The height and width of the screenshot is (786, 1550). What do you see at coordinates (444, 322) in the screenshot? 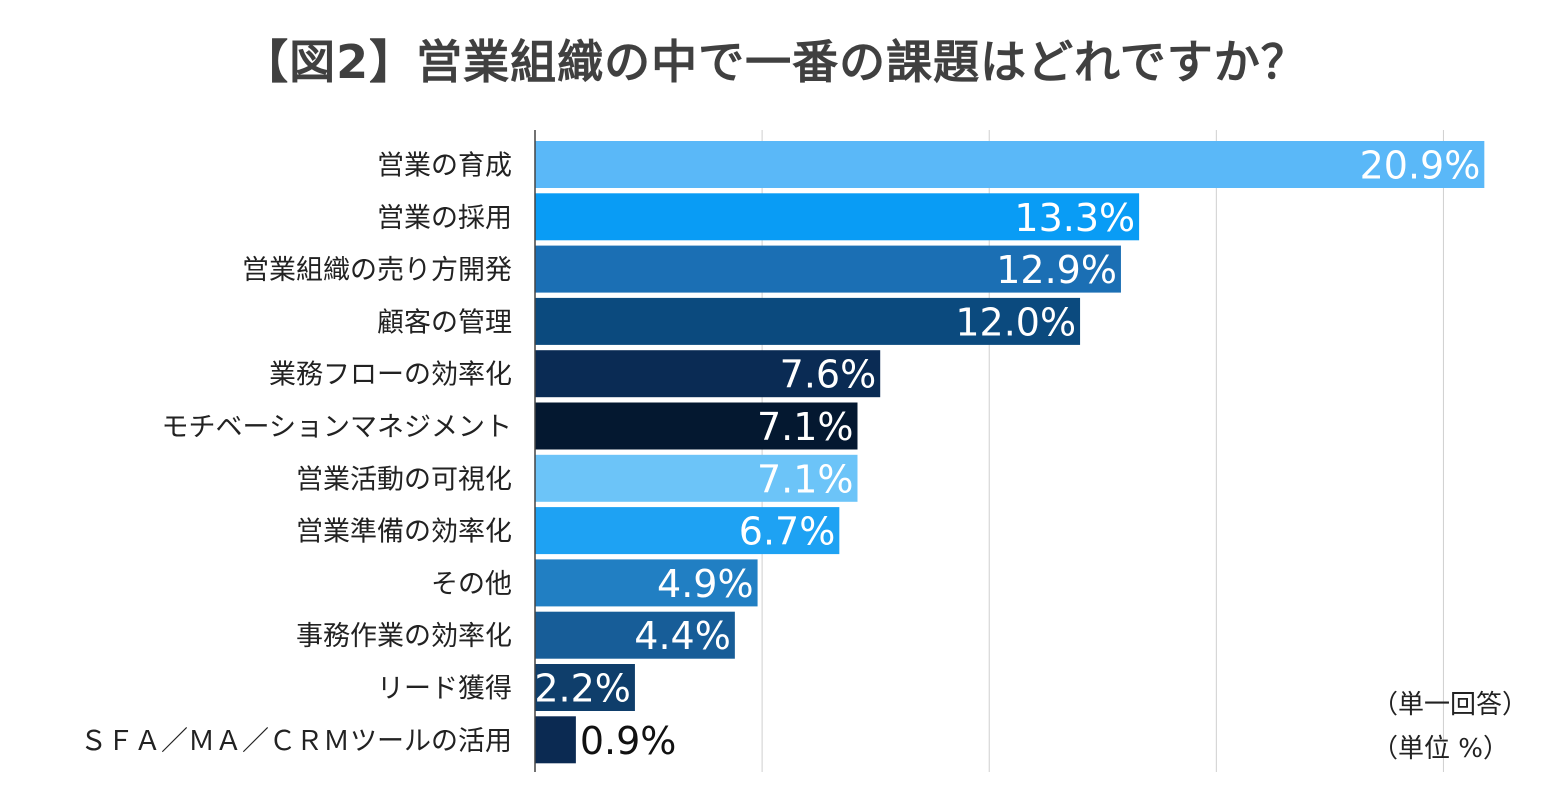
I see `category-label: 顧客の管理` at bounding box center [444, 322].